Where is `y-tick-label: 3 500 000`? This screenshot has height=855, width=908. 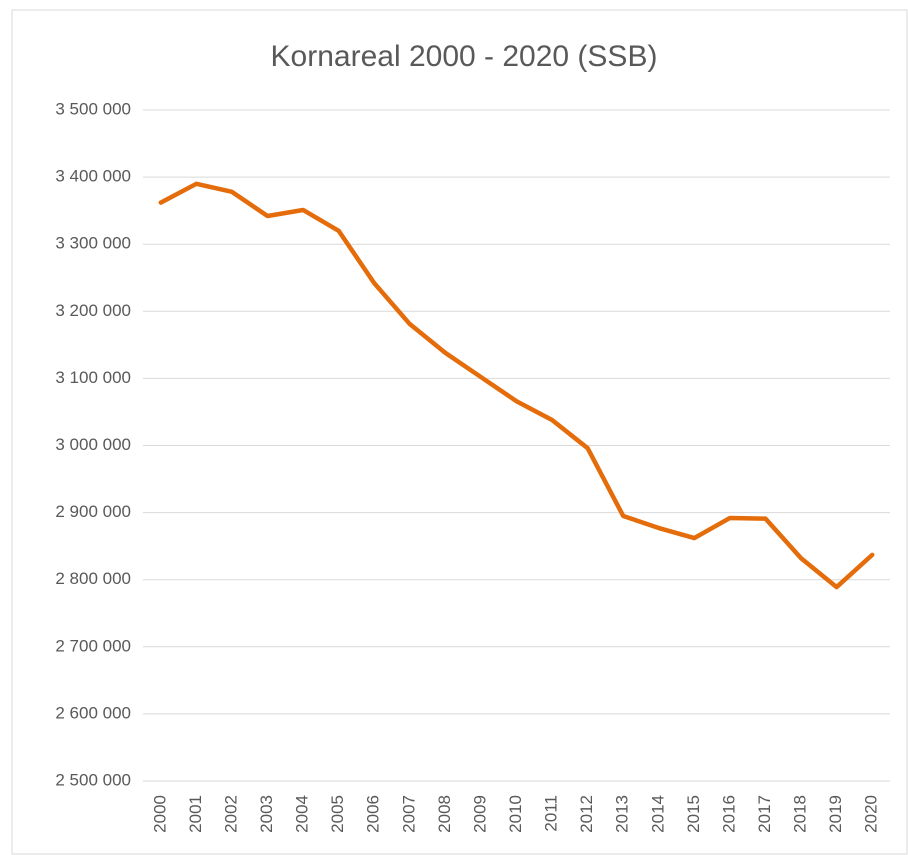
y-tick-label: 3 500 000 is located at coordinates (93, 108).